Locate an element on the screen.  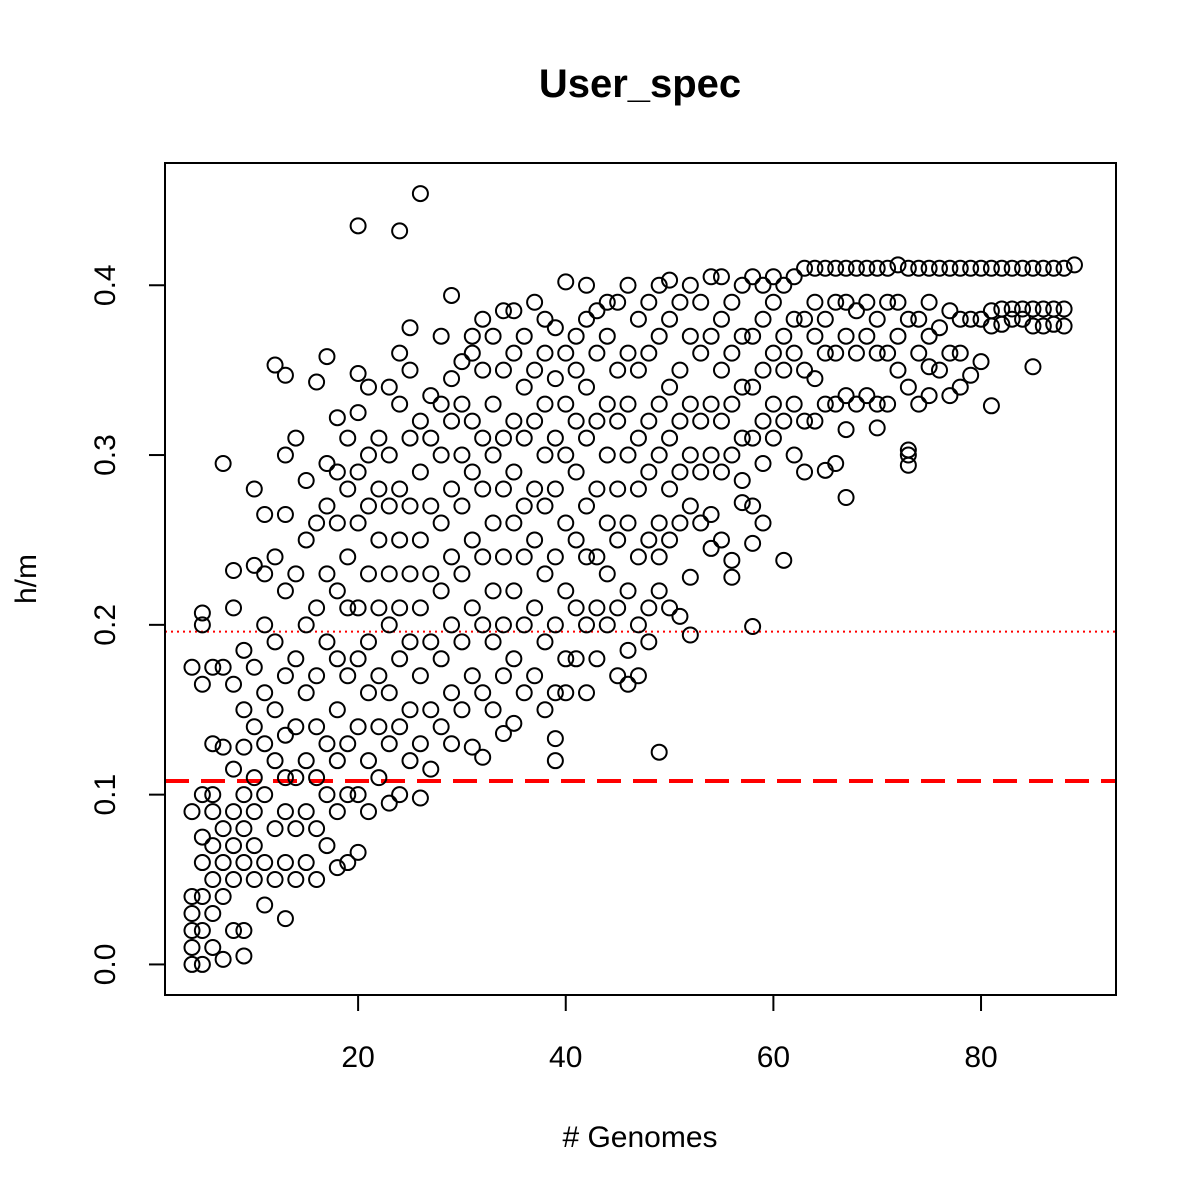
y-axis: 0.0 0.1 0.2 0.3 0.4 is located at coordinates (127, 624).